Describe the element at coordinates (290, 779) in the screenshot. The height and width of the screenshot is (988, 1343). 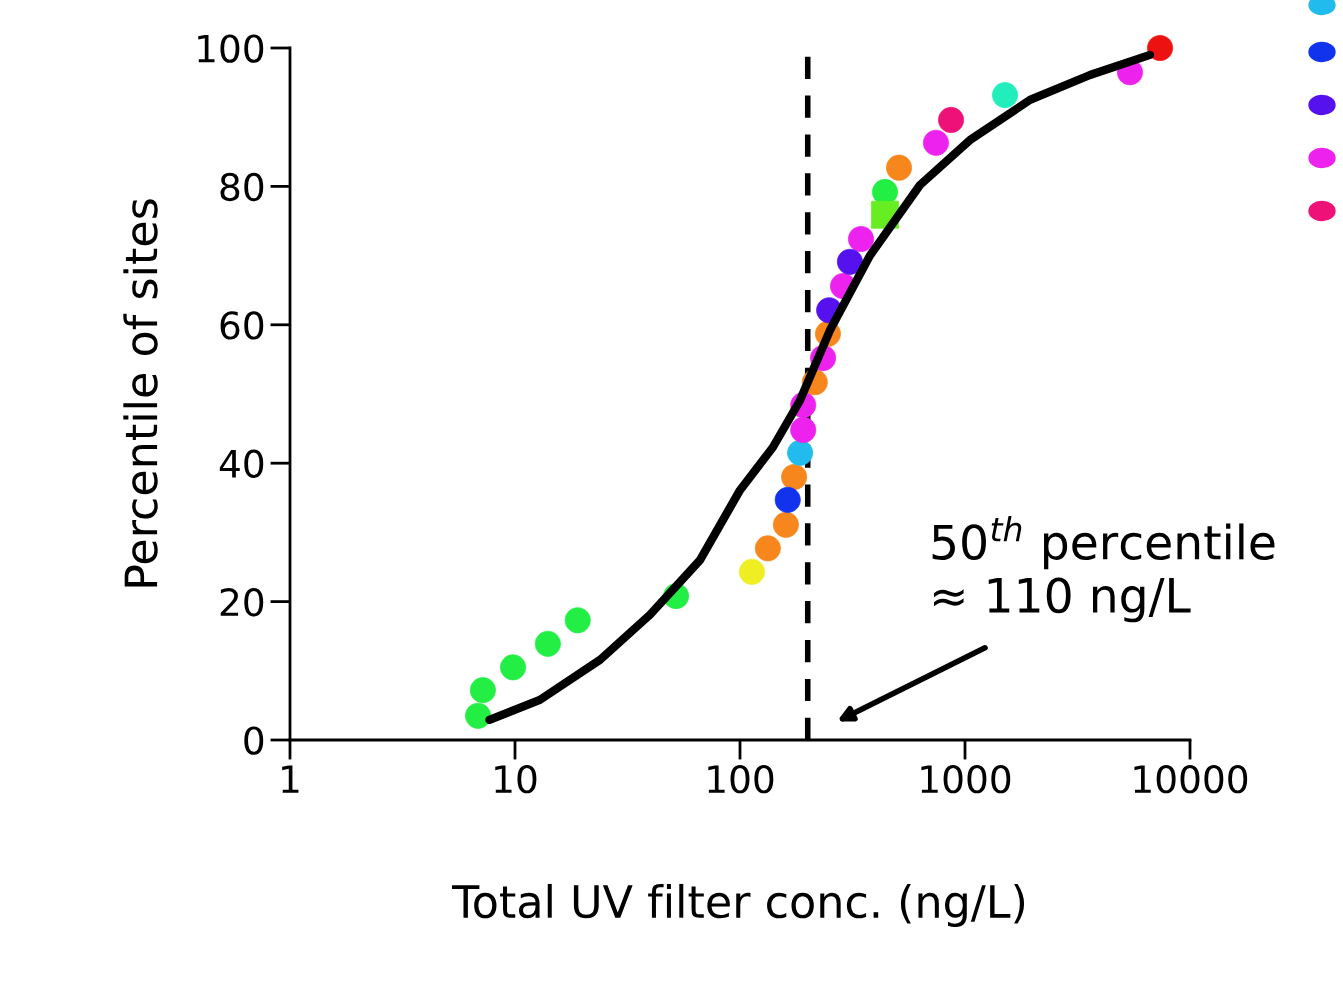
I see `x-tick-label: 1` at that location.